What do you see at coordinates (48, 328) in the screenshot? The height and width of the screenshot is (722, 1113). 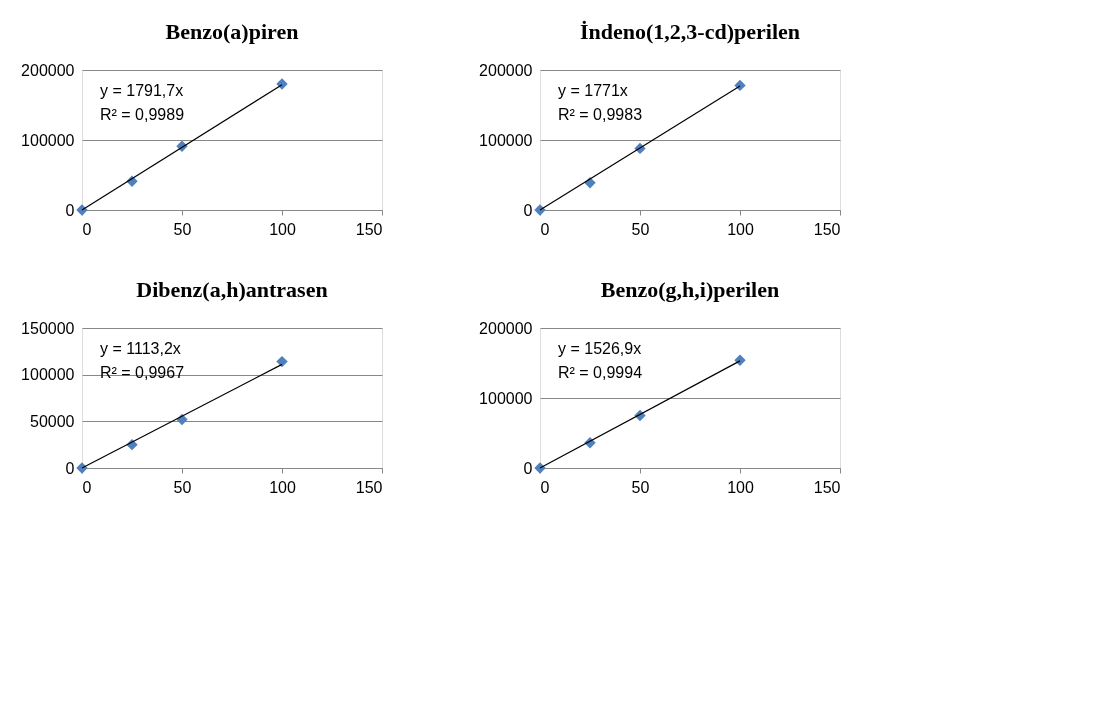 I see `y-tick-label: 150000` at bounding box center [48, 328].